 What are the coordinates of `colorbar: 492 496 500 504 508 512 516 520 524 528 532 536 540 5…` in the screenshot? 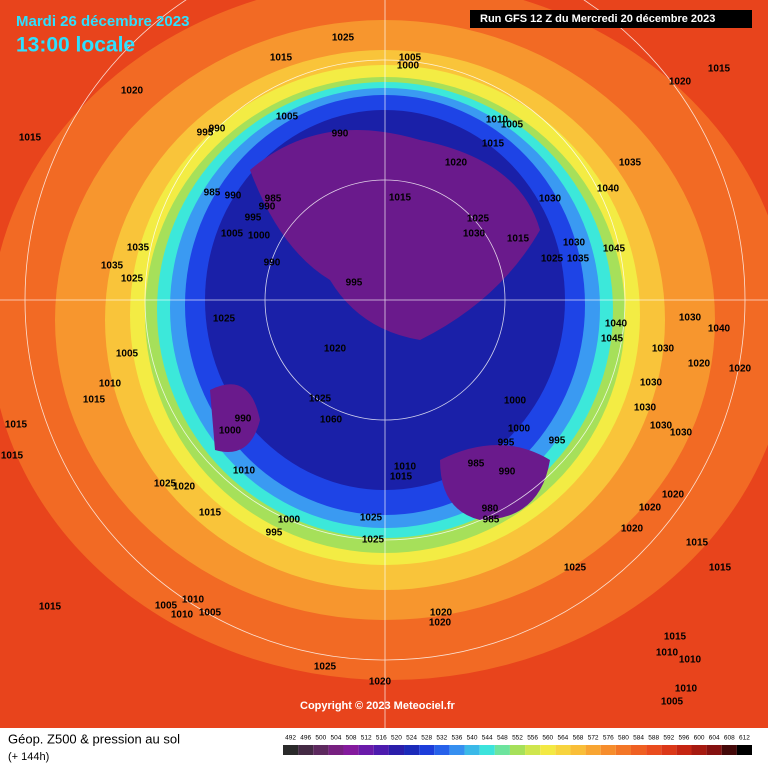 It's located at (517, 745).